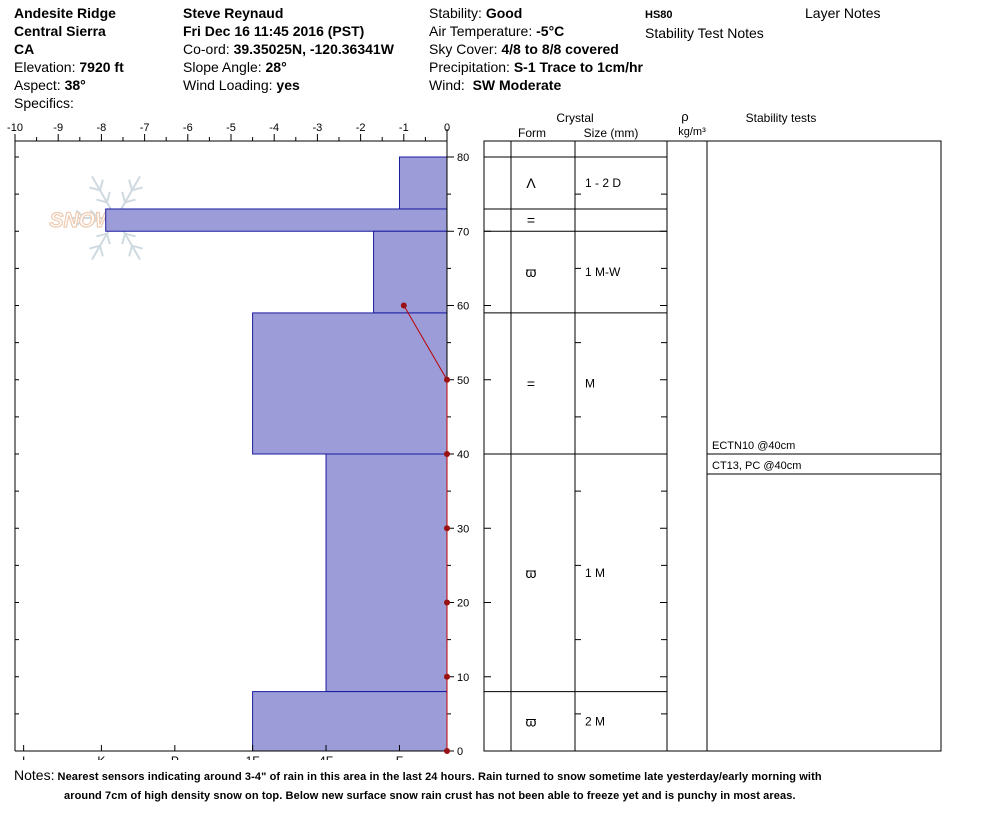 This screenshot has width=994, height=840. I want to click on temp-tick-label: -10, so click(15, 128).